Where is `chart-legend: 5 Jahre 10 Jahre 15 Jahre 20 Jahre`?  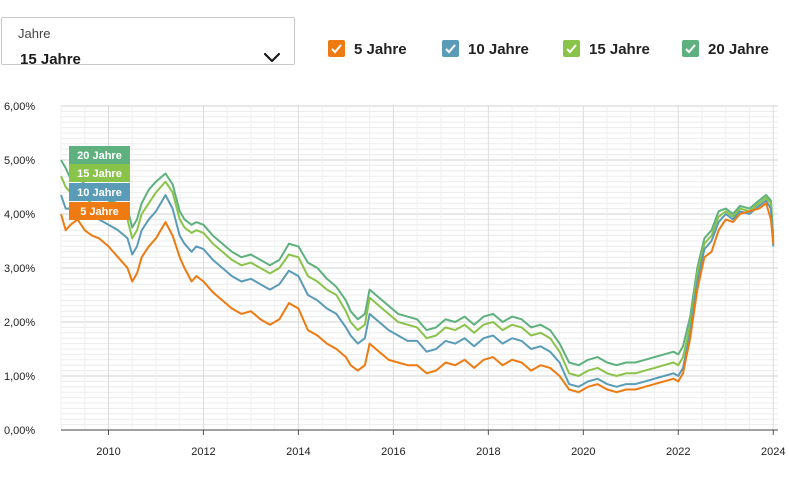
chart-legend: 5 Jahre 10 Jahre 15 Jahre 20 Jahre is located at coordinates (394, 51).